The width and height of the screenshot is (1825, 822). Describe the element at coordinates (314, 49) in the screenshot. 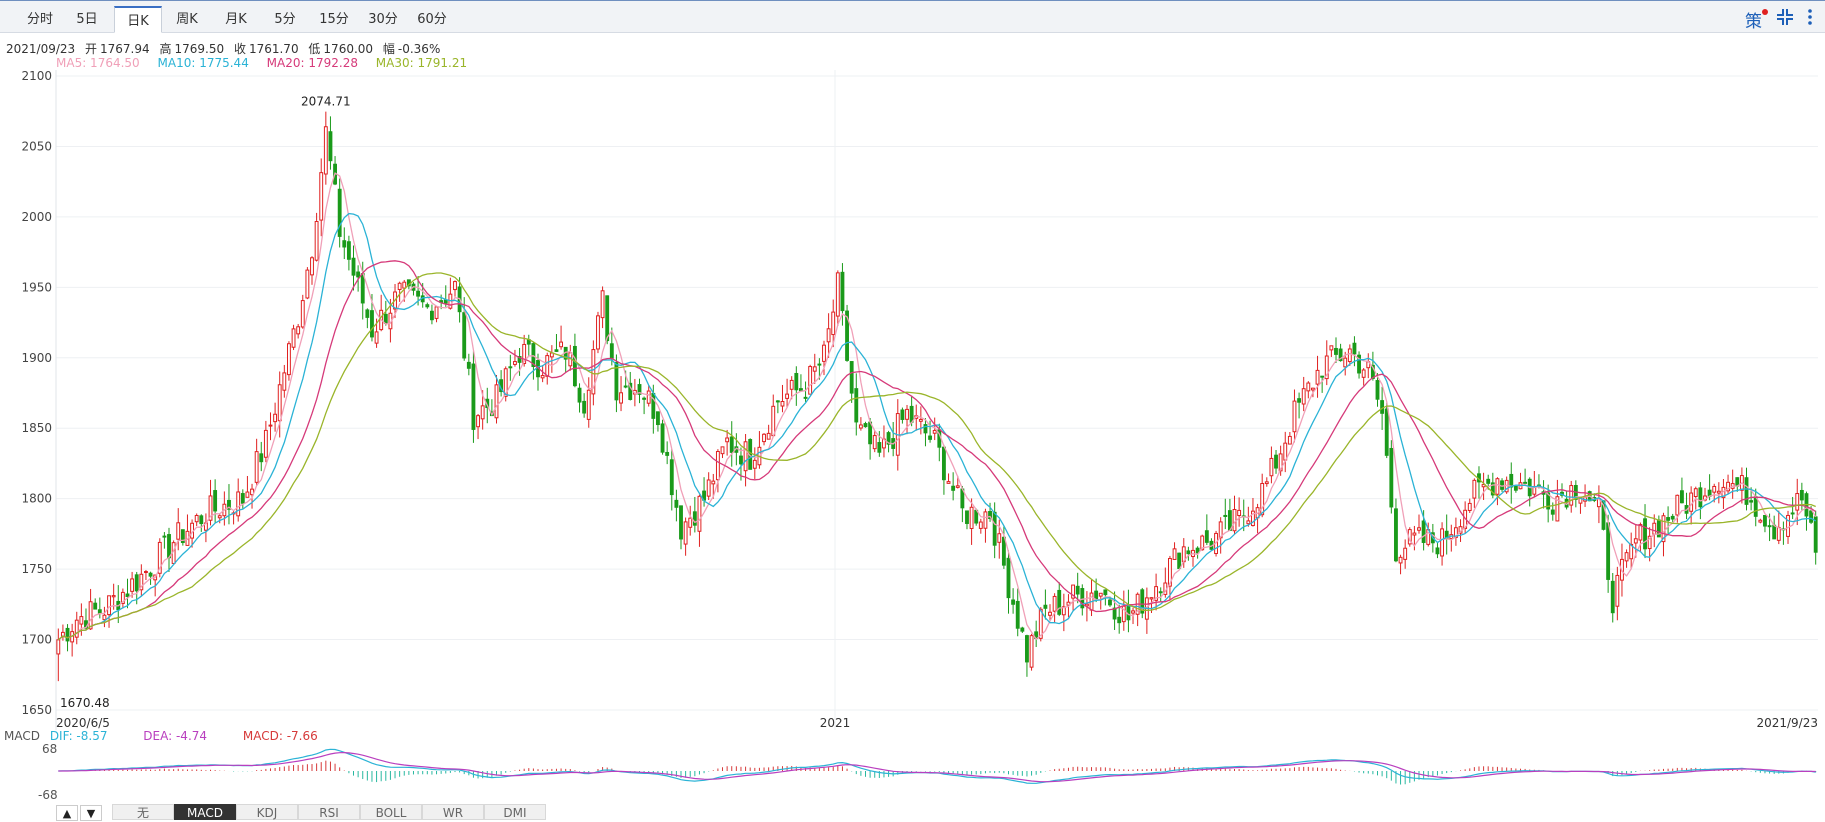

I see `info-low-label: 低` at that location.